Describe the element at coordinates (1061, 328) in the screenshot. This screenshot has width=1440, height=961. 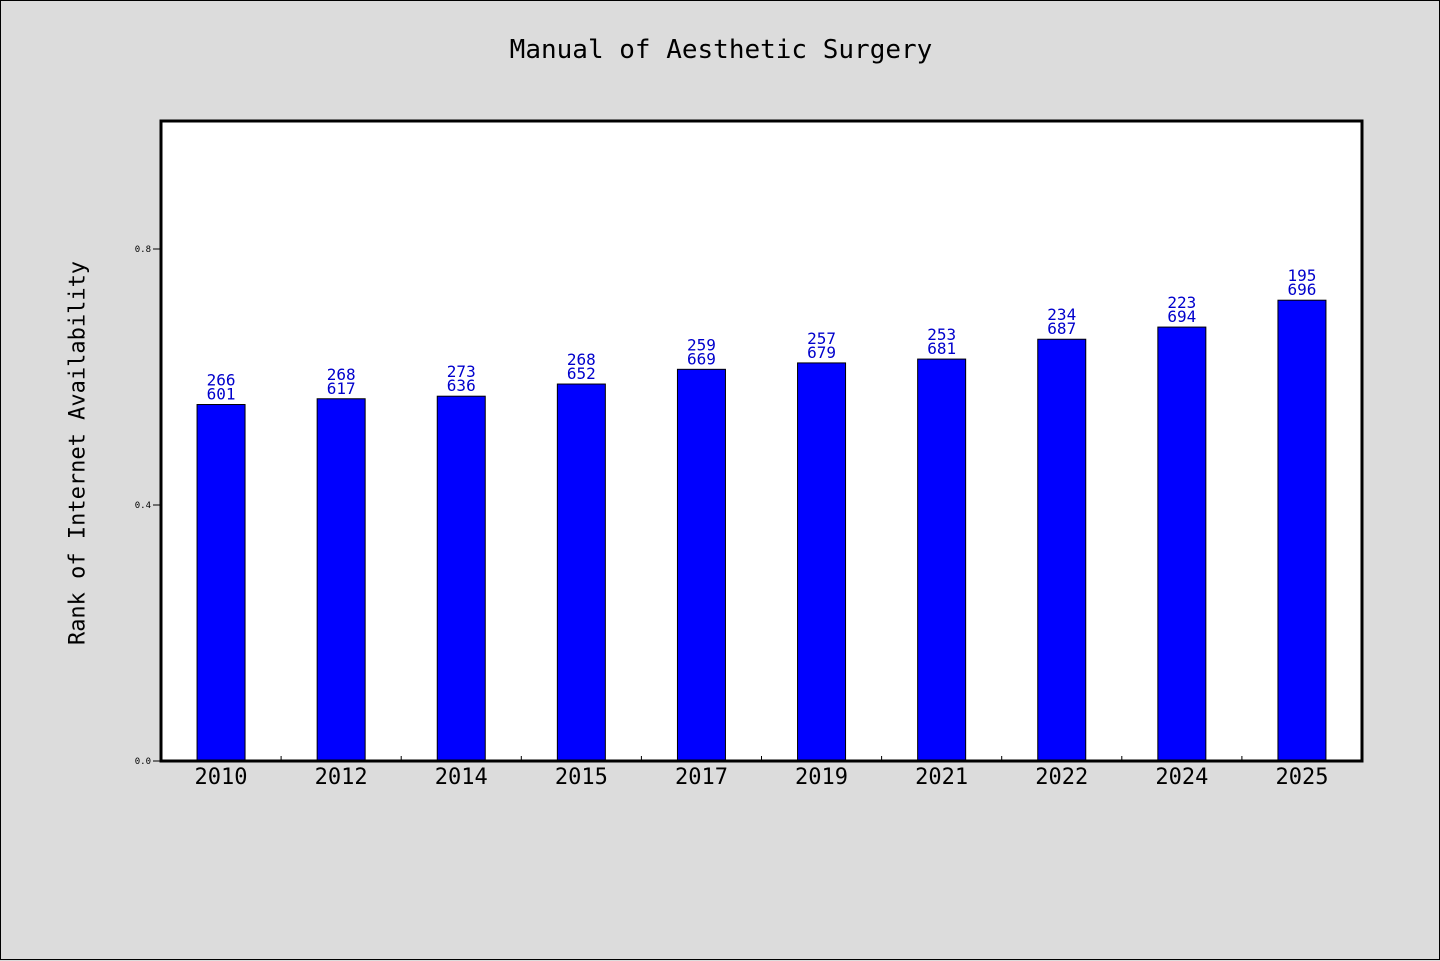
I see `data-label-bottom-2022: 687` at that location.